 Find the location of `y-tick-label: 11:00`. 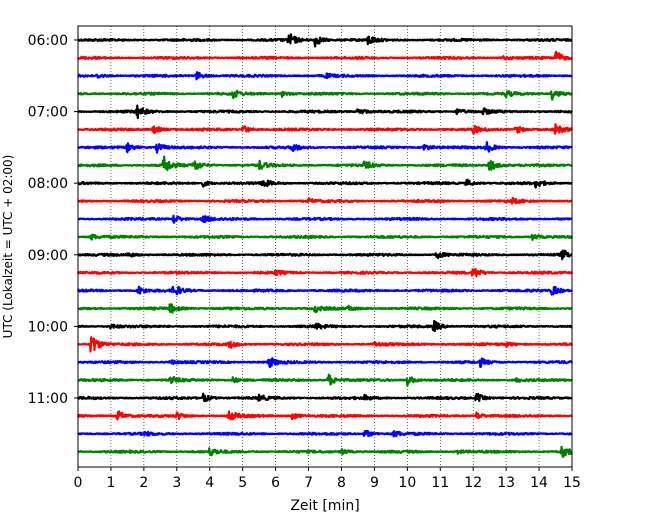

y-tick-label: 11:00 is located at coordinates (48, 399).